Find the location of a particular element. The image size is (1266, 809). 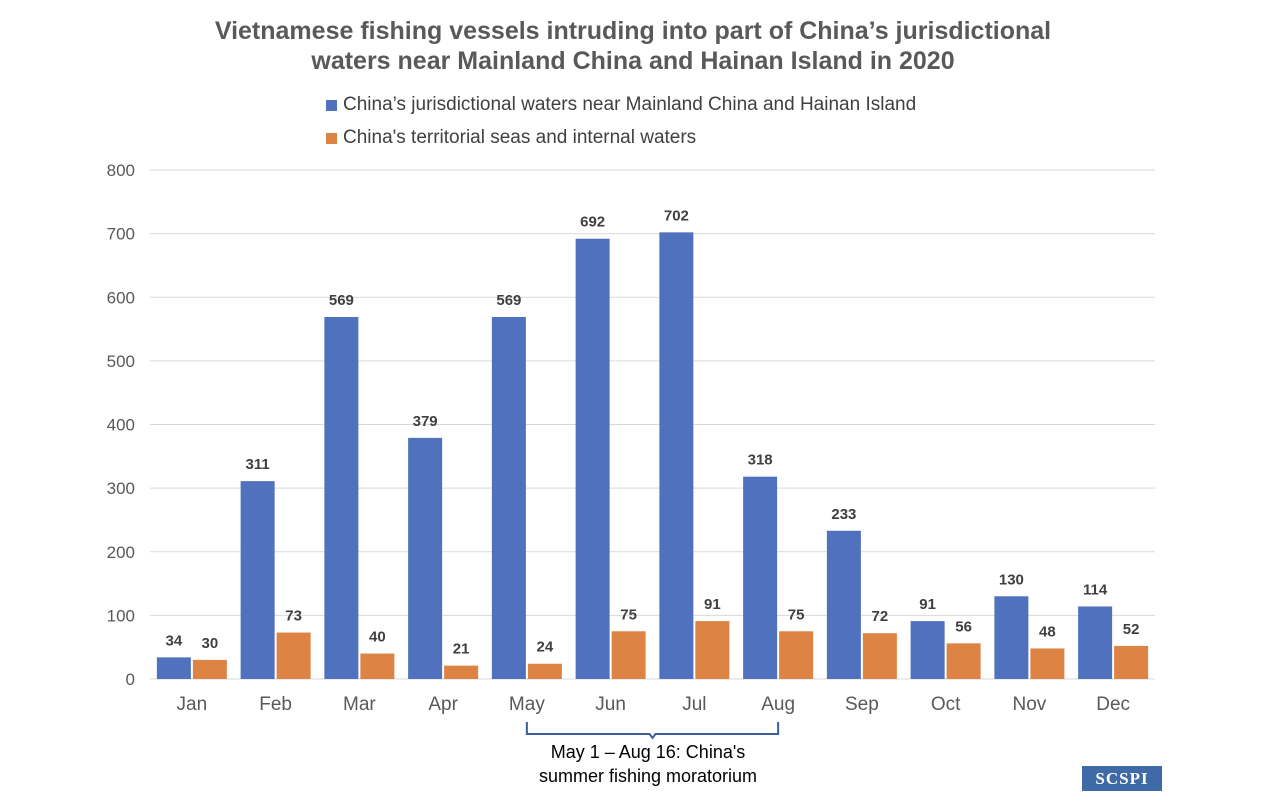

data-label-territorial-aug: 75 is located at coordinates (796, 614).